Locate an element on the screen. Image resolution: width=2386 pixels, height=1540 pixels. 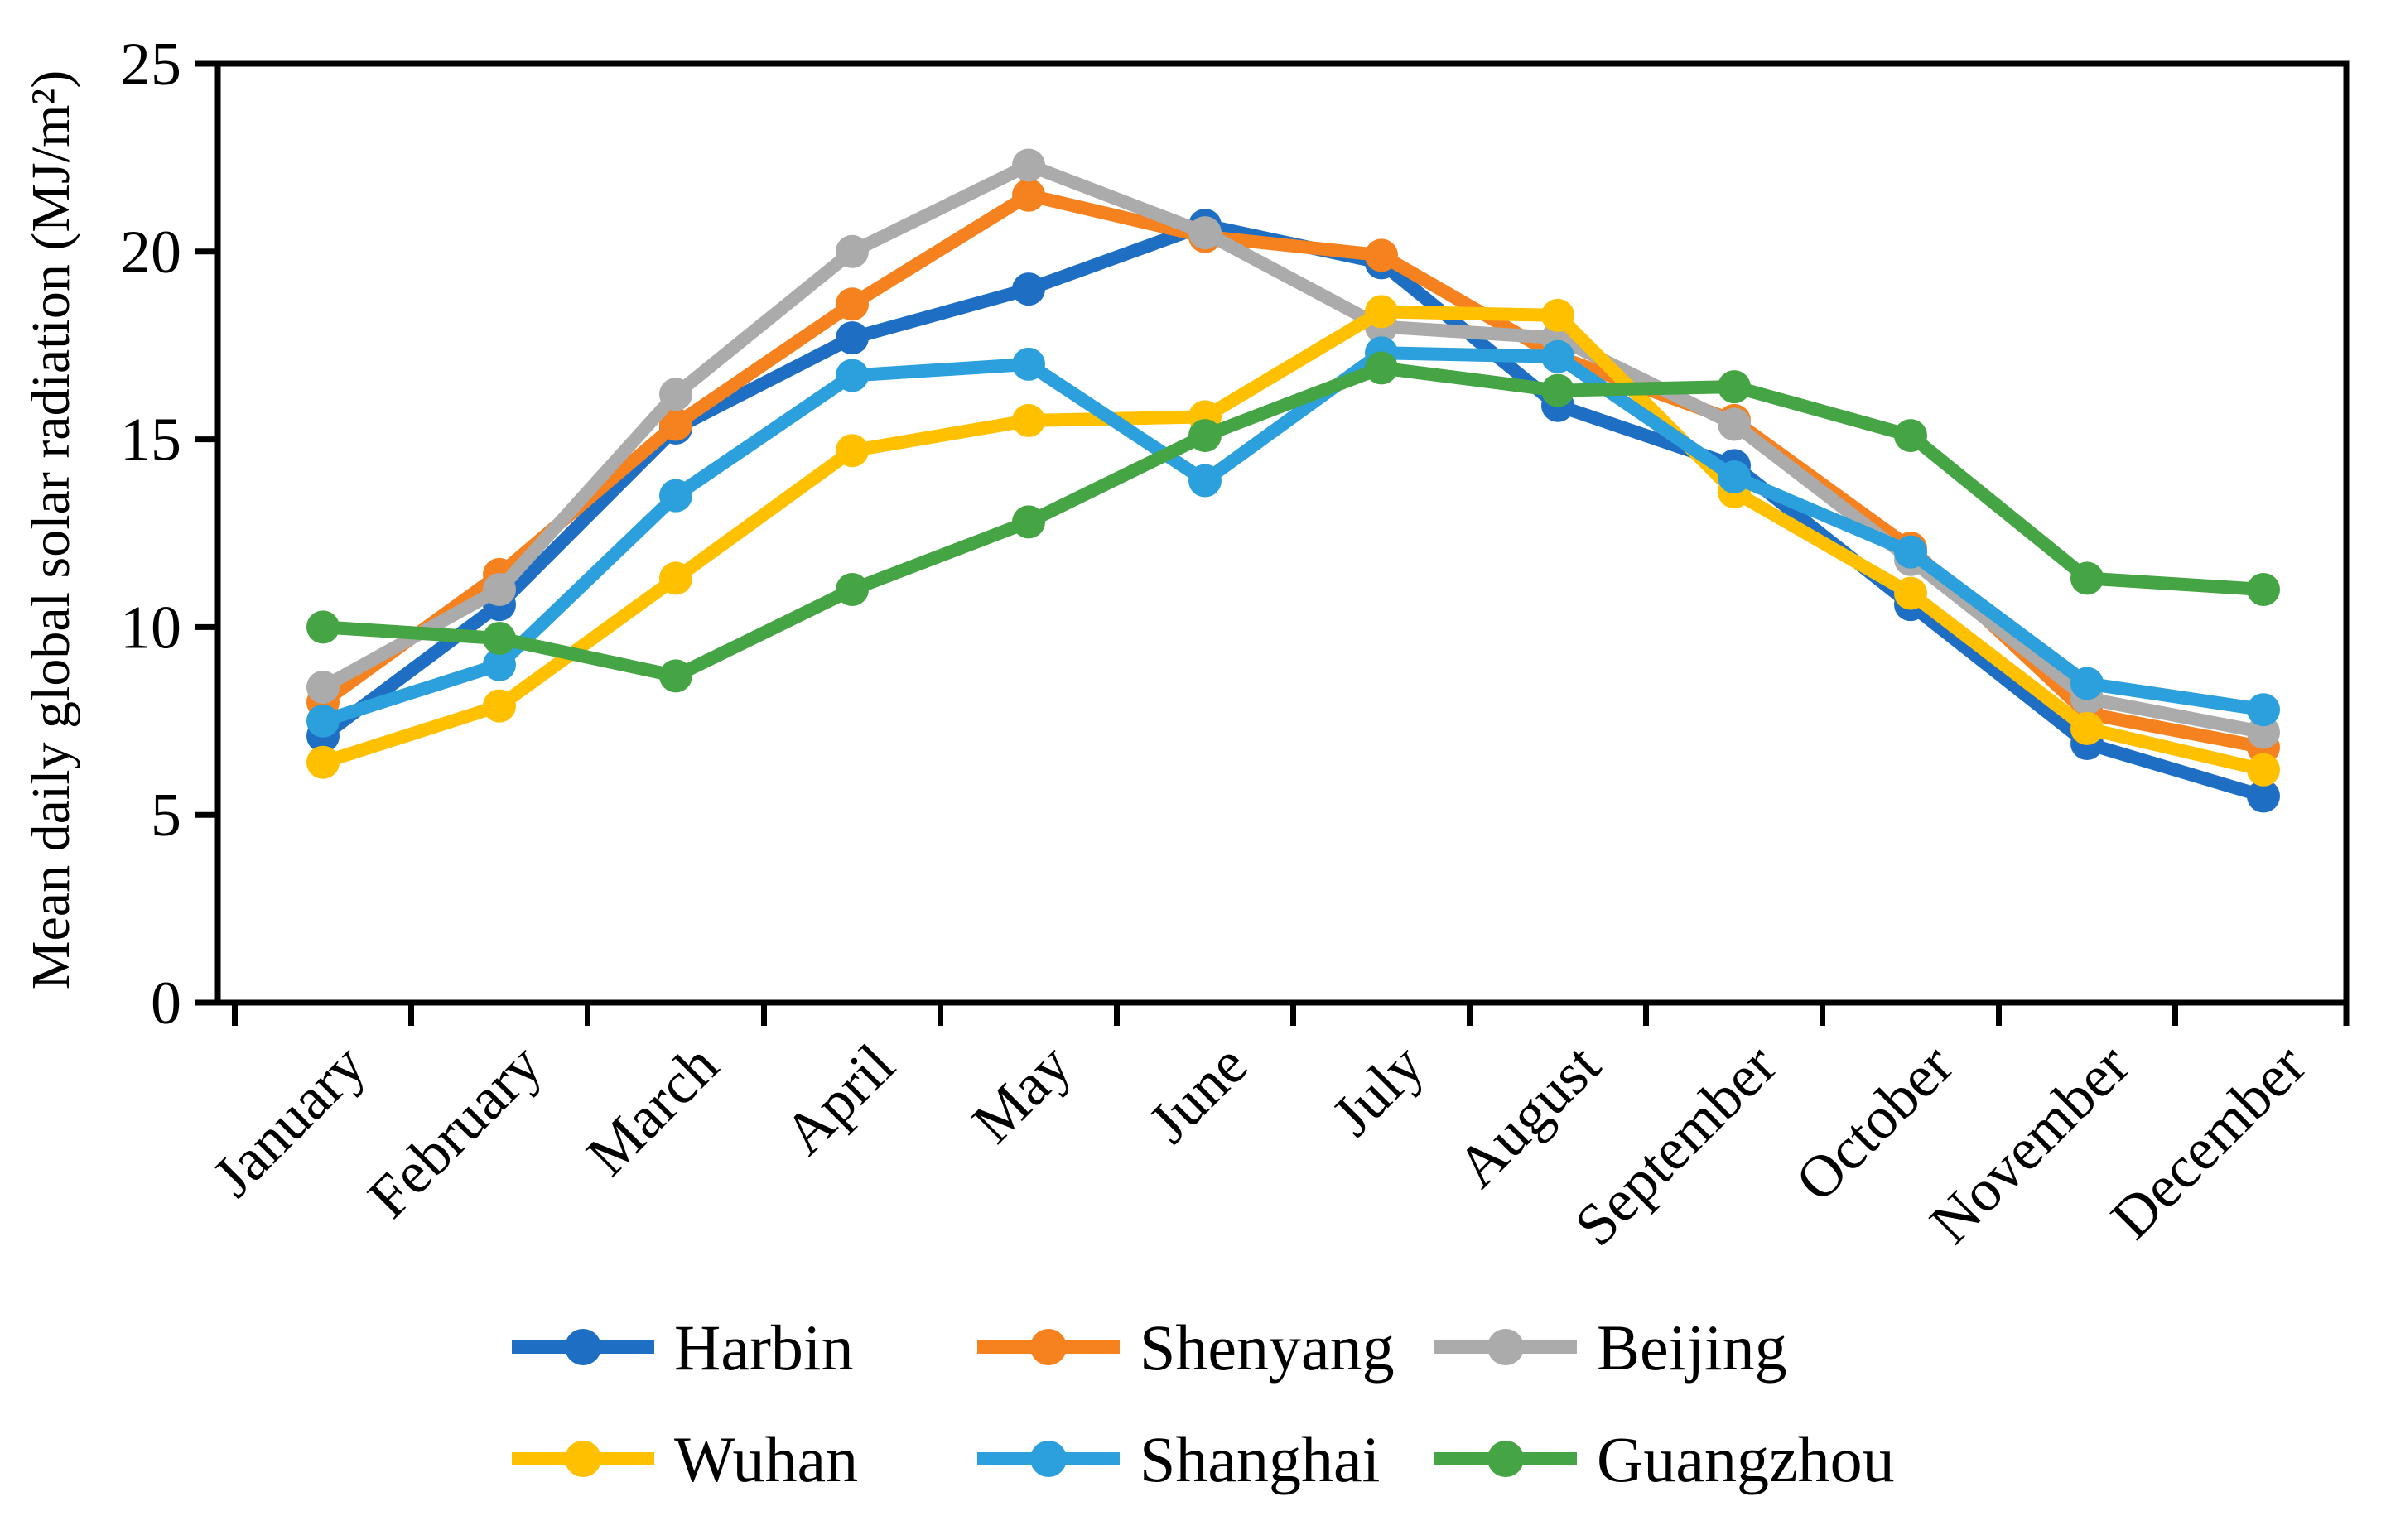
legend-item-beijing: Beijing is located at coordinates (1610, 1347).